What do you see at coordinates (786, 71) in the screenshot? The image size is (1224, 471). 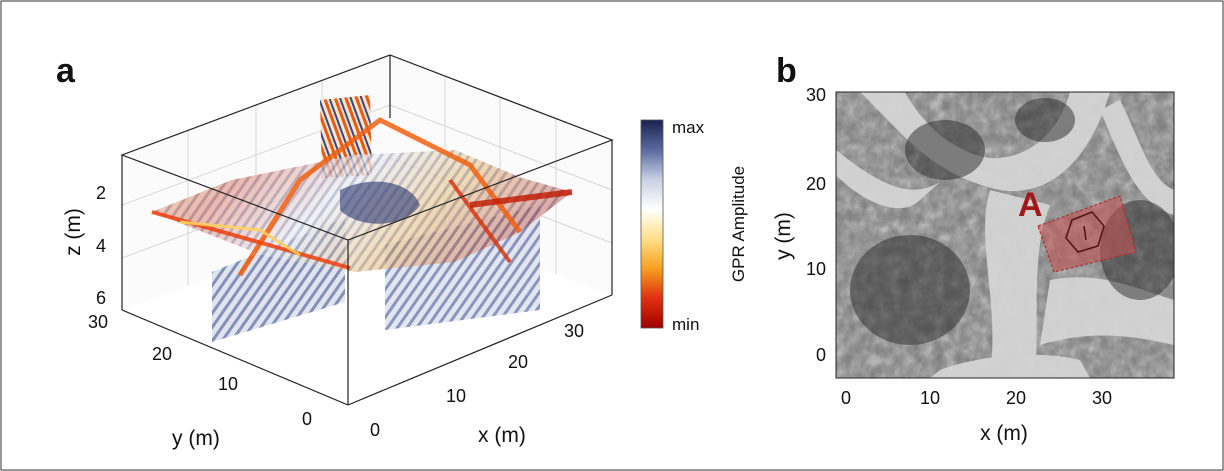 I see `panel-letter-b: b` at bounding box center [786, 71].